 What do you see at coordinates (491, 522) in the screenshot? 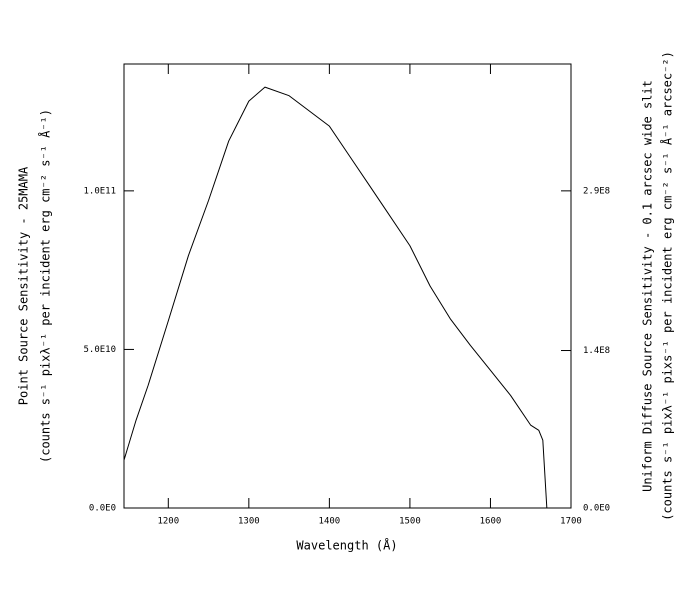
I see `x-tick-label: 1600` at bounding box center [491, 522].